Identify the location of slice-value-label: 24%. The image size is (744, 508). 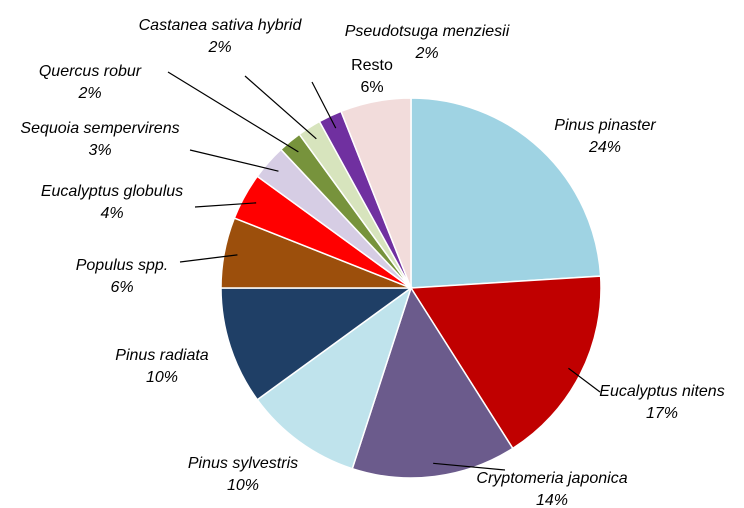
(604, 147).